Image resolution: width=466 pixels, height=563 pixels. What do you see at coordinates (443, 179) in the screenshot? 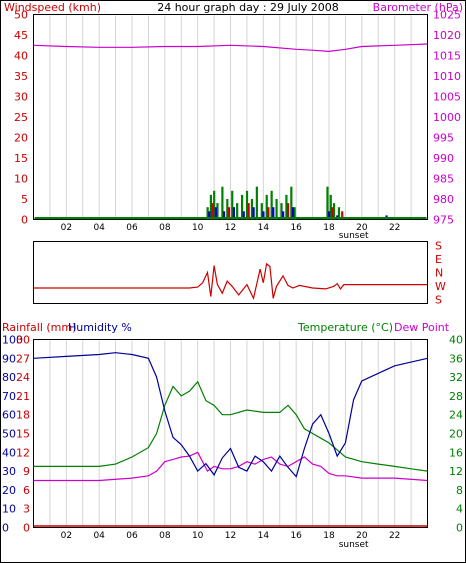
I see `barometer-tick-label: 985` at bounding box center [443, 179].